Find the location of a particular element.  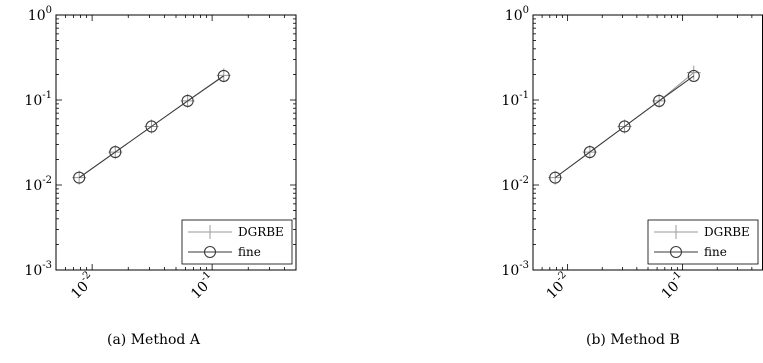

series-dgrbe is located at coordinates (624, 125).